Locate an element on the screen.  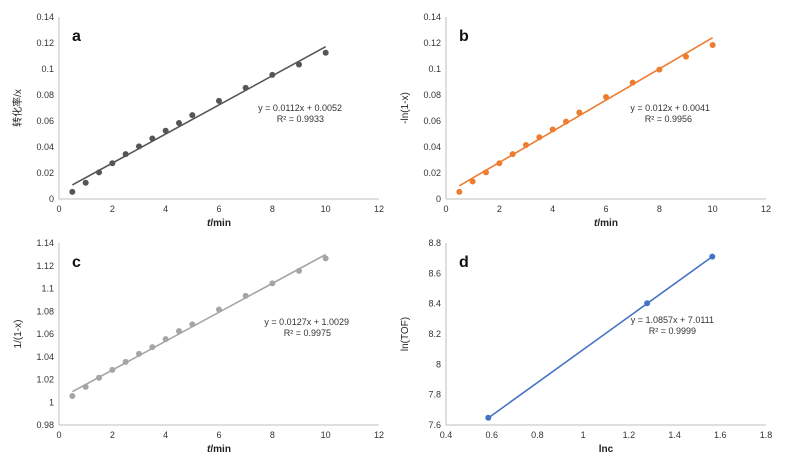
x-tick-label: 0 is located at coordinates (445, 209).